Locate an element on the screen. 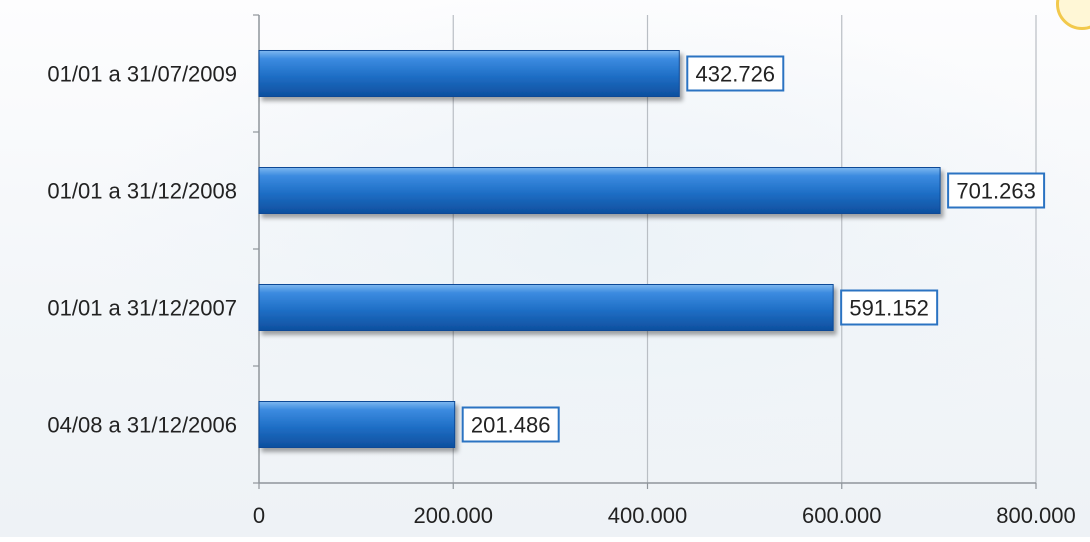  data-label: 591.152 is located at coordinates (889, 308).